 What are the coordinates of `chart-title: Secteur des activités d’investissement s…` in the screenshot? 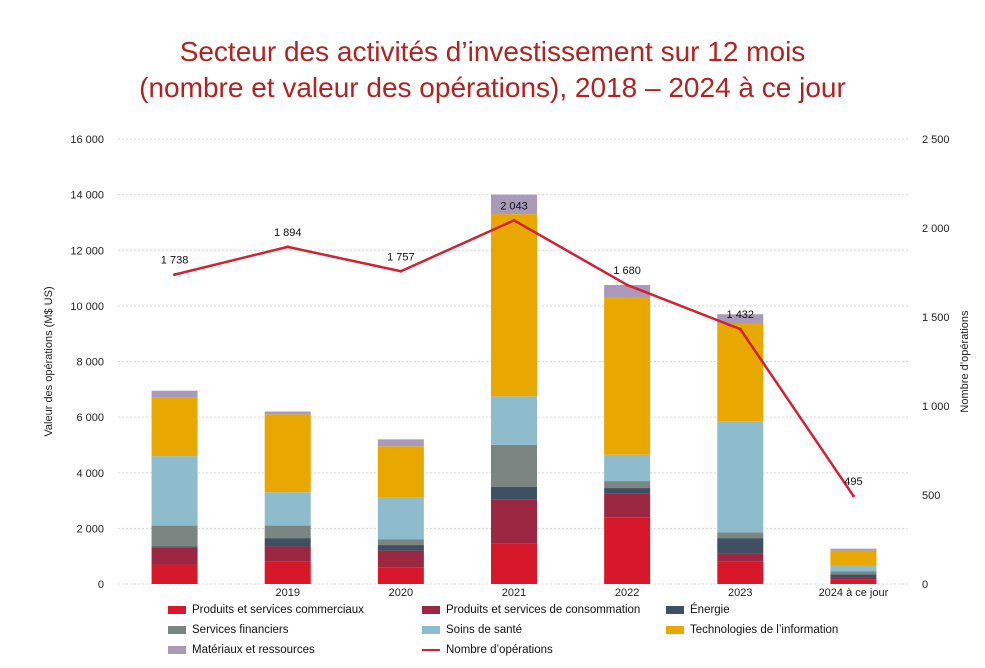 It's located at (492, 51).